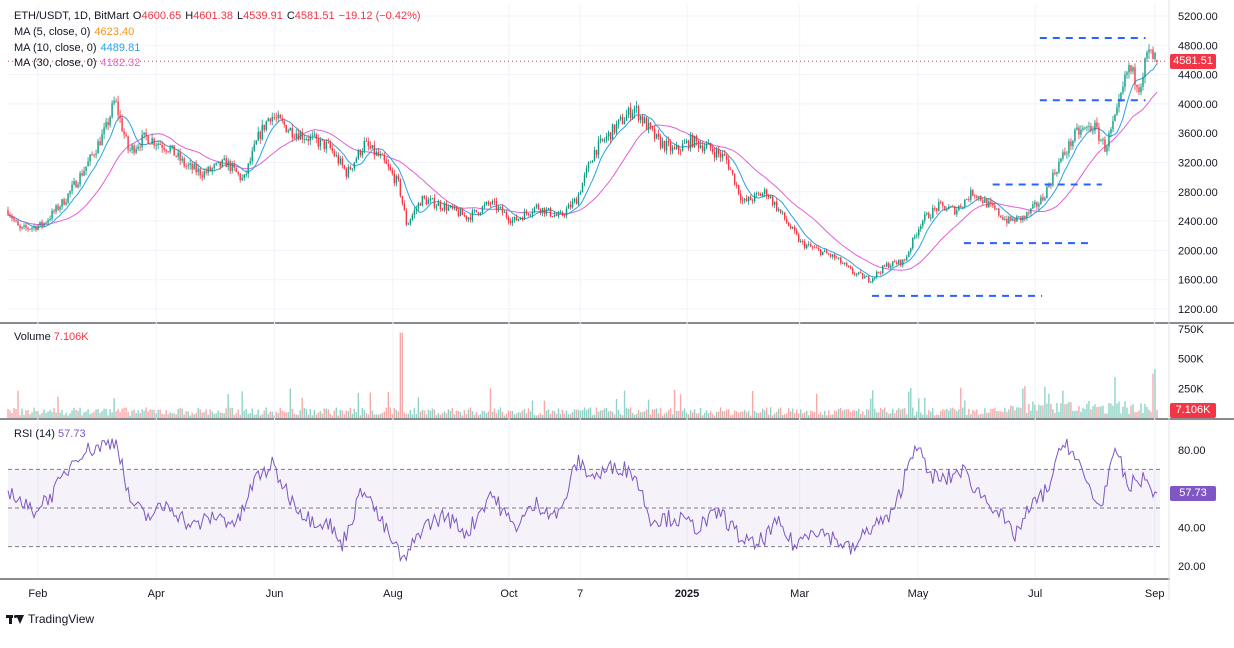  I want to click on time-tick-label: Aug, so click(393, 594).